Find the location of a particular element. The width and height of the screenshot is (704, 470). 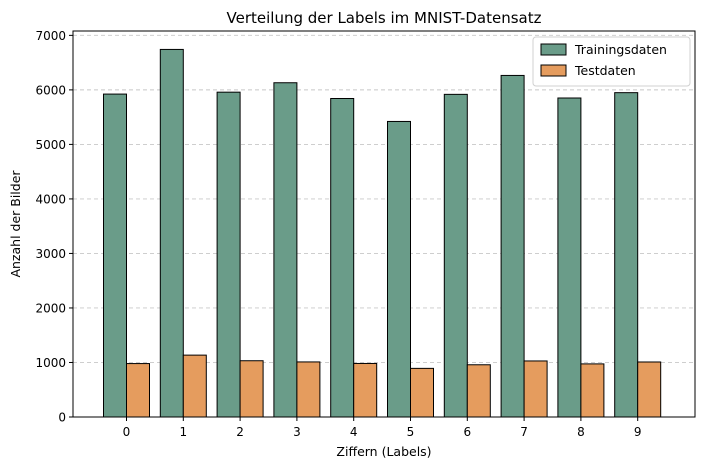

x-axis-title: Ziffern (Labels) is located at coordinates (383, 451).